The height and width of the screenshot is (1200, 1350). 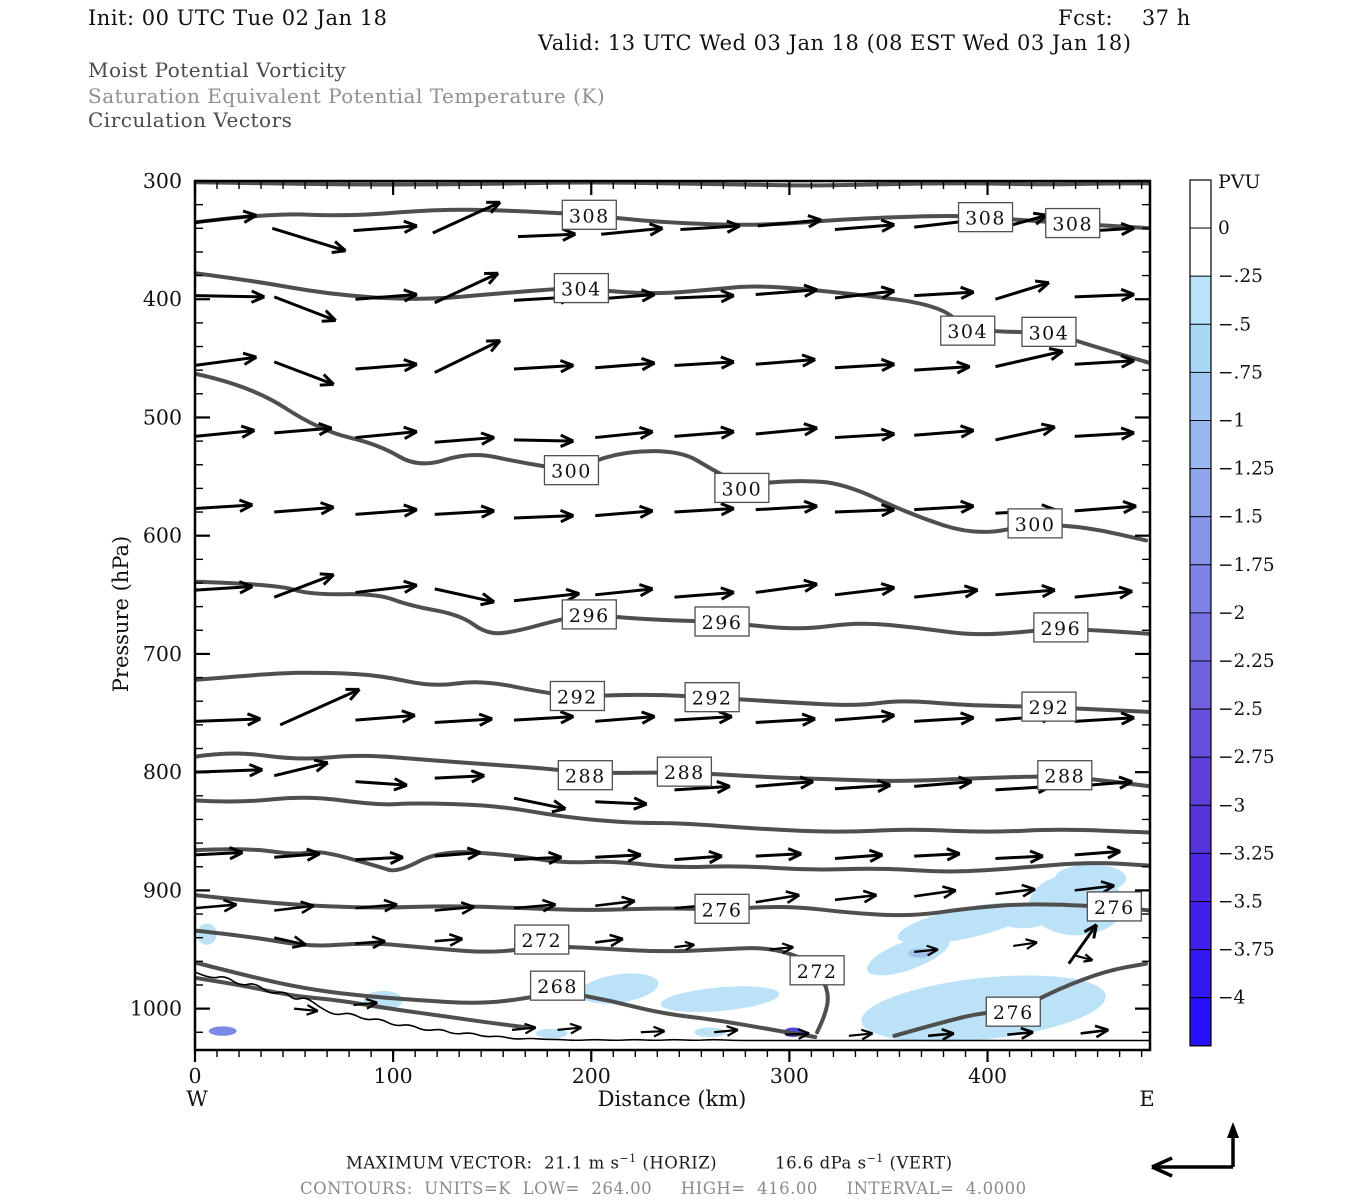 I want to click on forecast-hour-label: Fcst: 37 h, so click(x=1124, y=18).